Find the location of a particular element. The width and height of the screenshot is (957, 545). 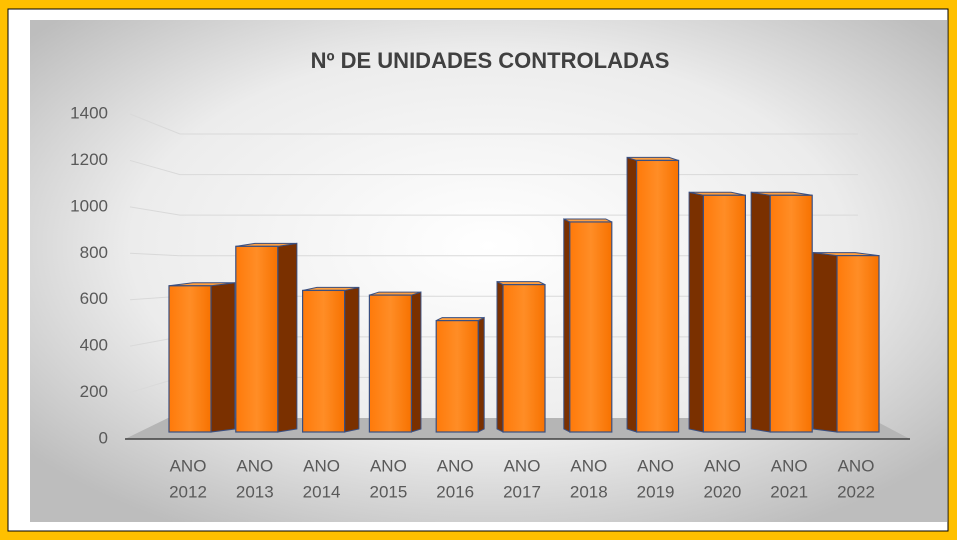

y-tick-label: 0 is located at coordinates (103, 437).